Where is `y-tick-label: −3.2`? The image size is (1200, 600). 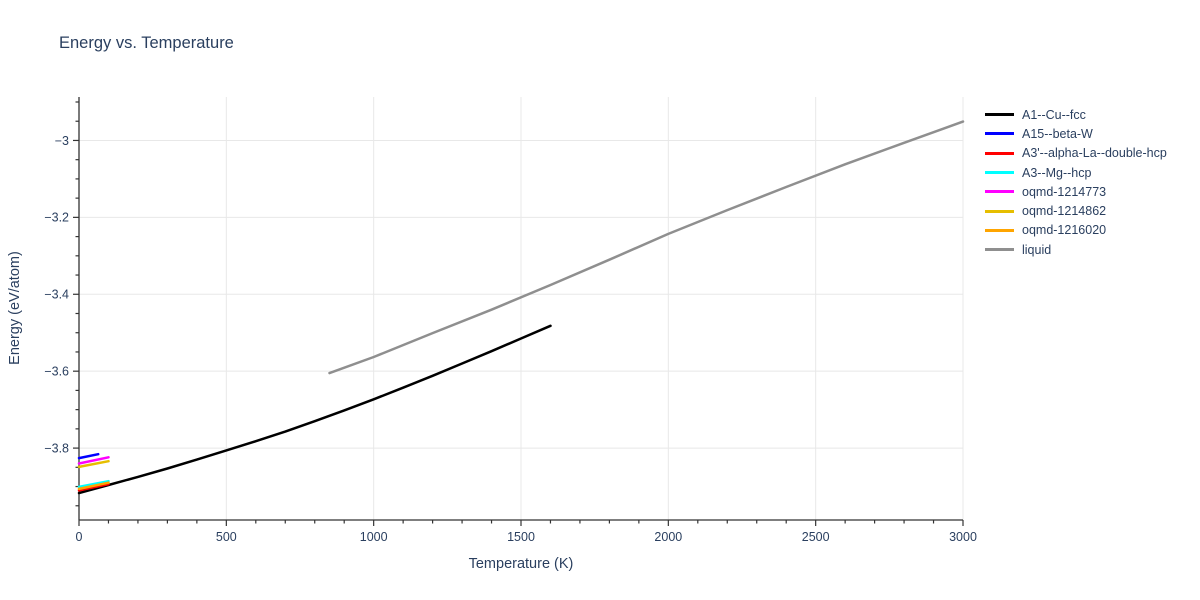
y-tick-label: −3.2 is located at coordinates (56, 218).